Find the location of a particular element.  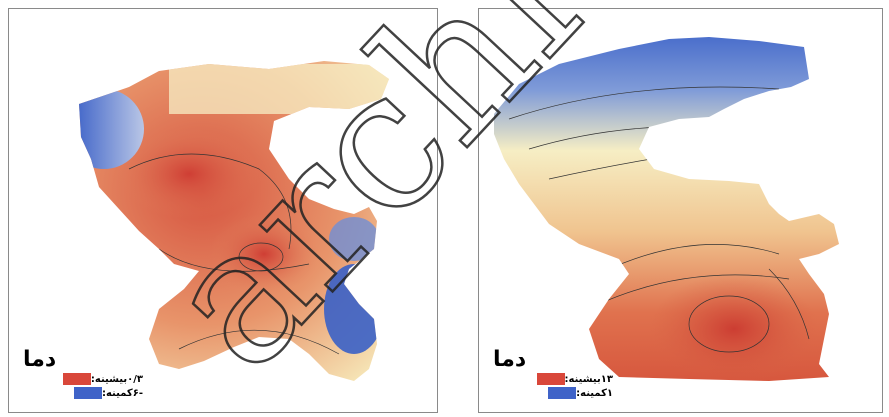

legend-min-value: ۱ is located at coordinates (609, 393).